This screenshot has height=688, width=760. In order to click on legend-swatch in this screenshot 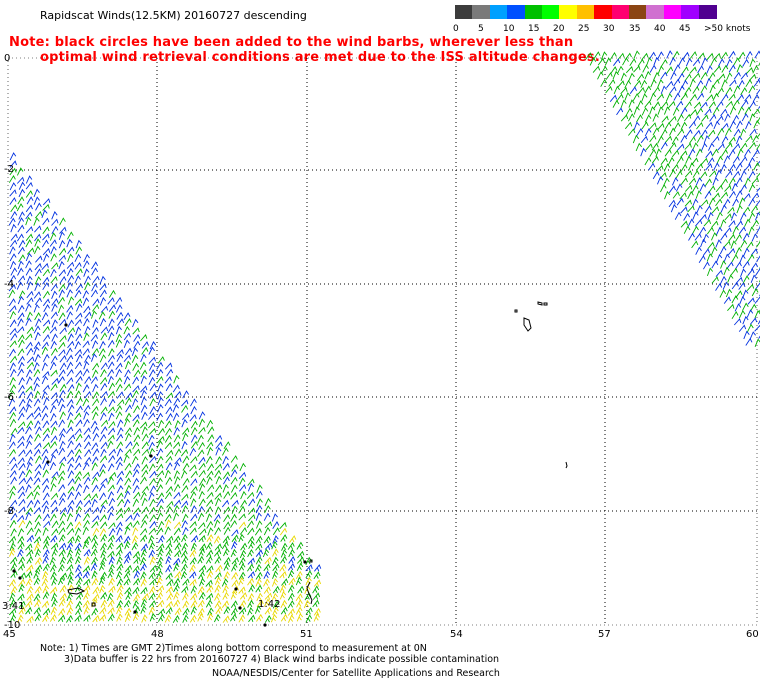, I will do `click(603, 12)`.